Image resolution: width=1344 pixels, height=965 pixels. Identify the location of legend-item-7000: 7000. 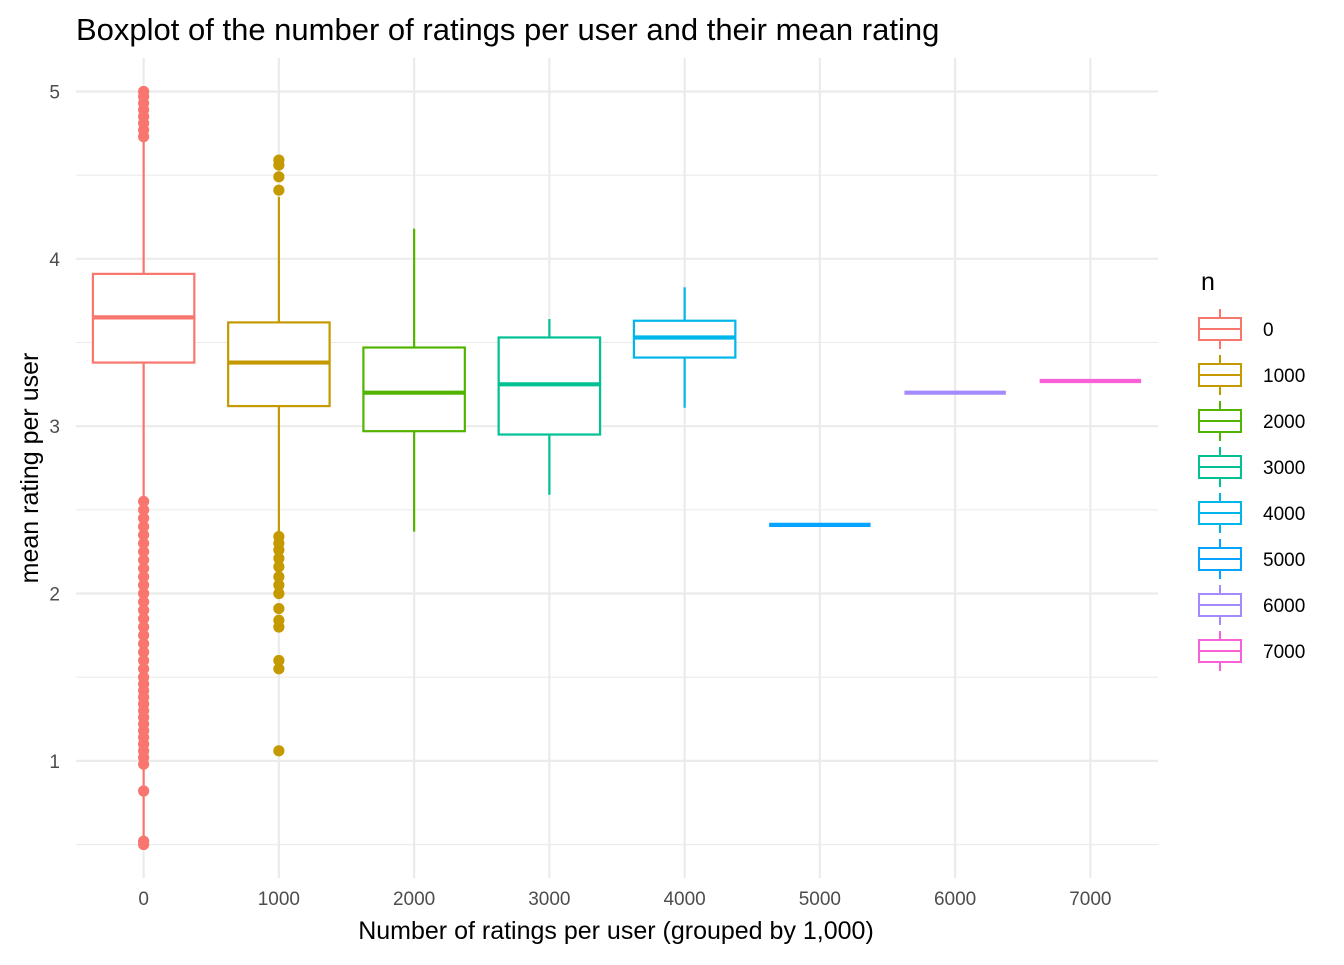
(1251, 651).